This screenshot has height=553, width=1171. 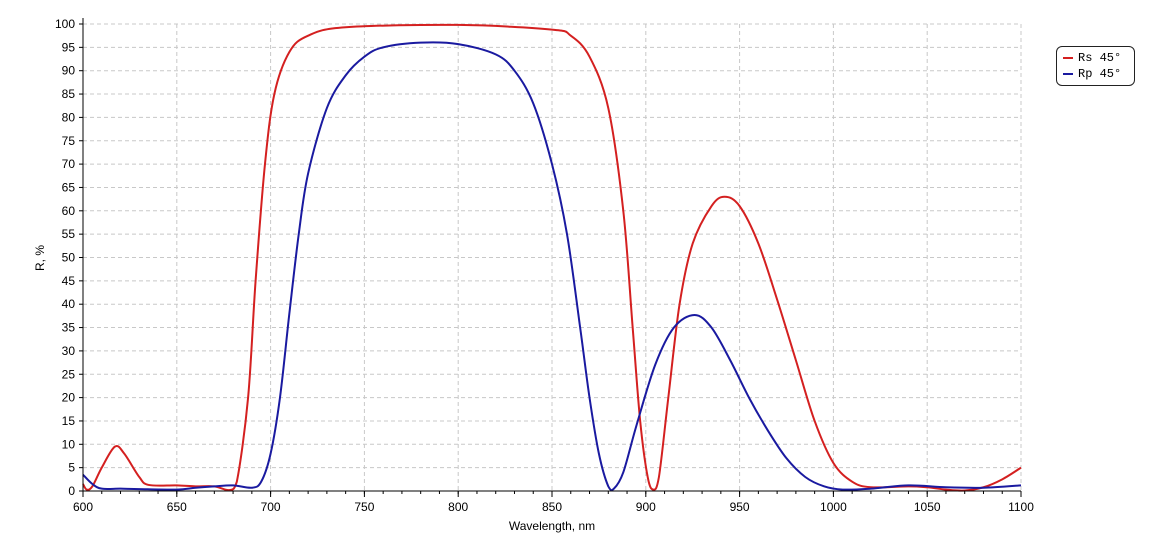 I want to click on legend-item-rp: Rp 45°, so click(x=1092, y=74).